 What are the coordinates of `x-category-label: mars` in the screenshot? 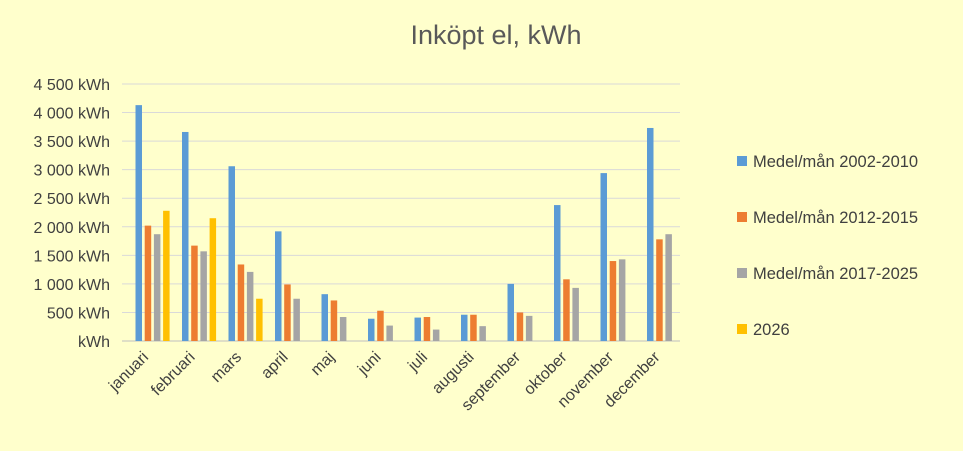 It's located at (226, 367).